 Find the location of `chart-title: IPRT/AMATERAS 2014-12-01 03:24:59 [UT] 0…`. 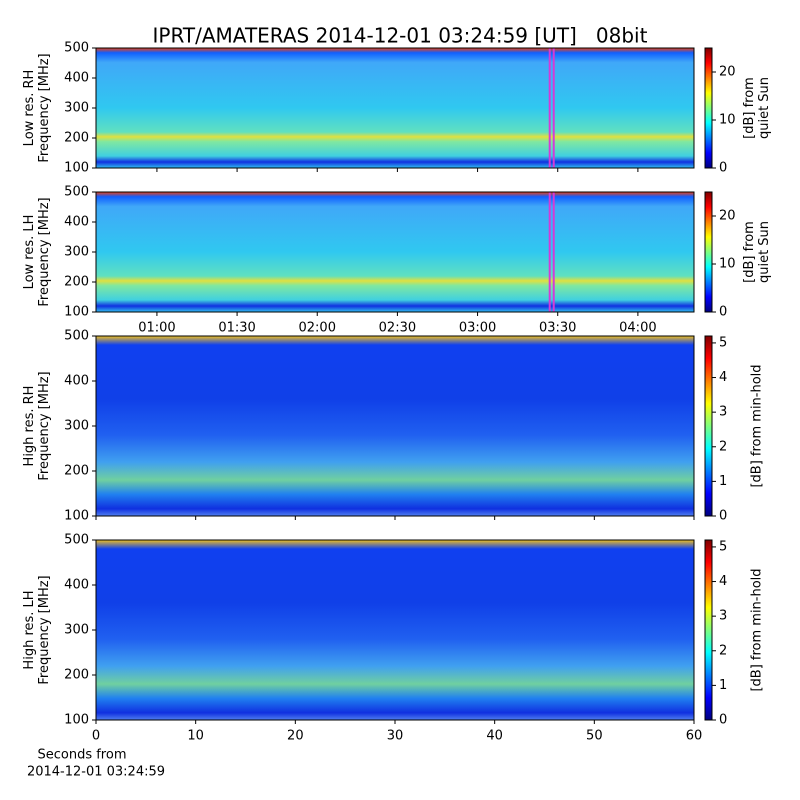

chart-title: IPRT/AMATERAS 2014-12-01 03:24:59 [UT] 0… is located at coordinates (400, 36).